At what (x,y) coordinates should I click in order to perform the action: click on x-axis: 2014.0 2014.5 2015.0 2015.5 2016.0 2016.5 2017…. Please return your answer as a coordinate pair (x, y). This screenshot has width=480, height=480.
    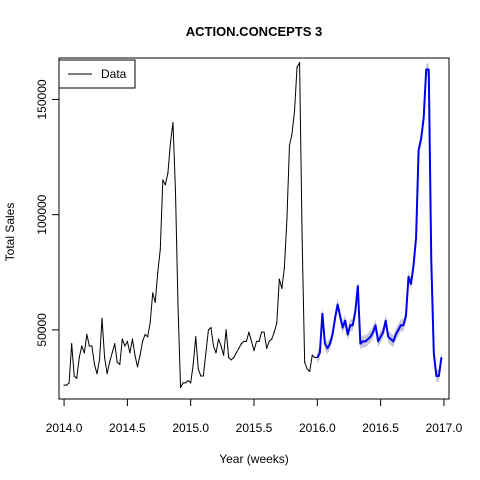
    Looking at the image, I should click on (254, 416).